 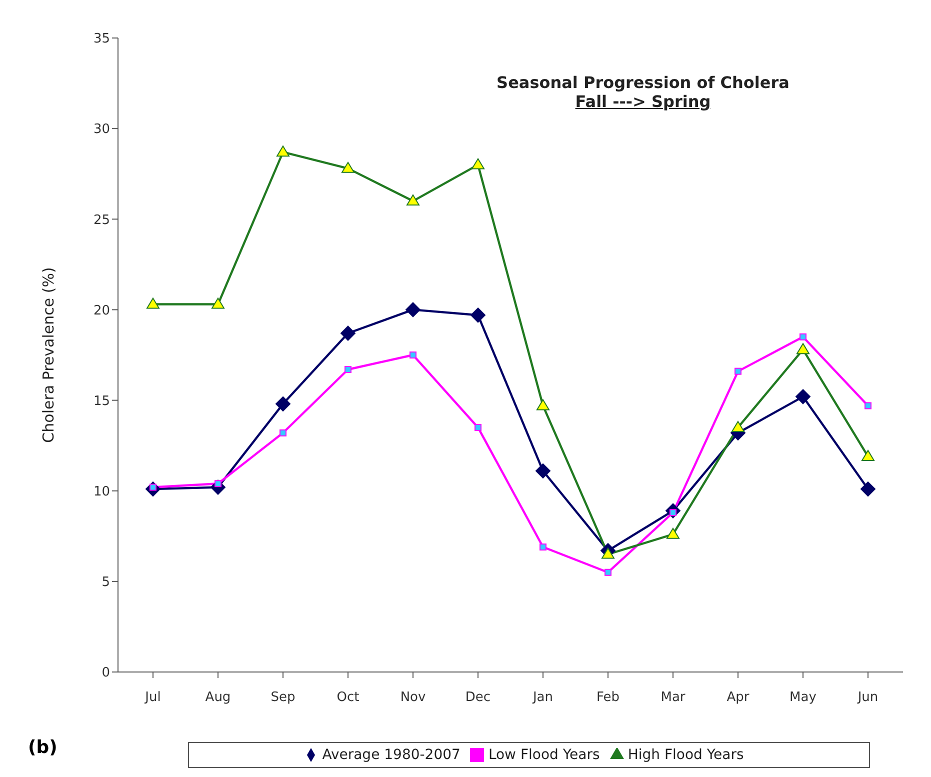 What do you see at coordinates (106, 673) in the screenshot?
I see `y-tick-label: 0` at bounding box center [106, 673].